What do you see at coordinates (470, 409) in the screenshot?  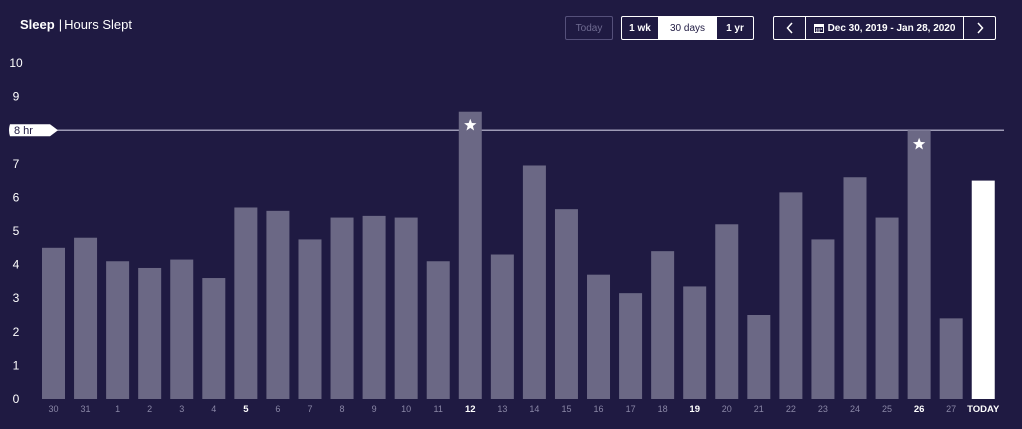 I see `x-tick-label: 12` at bounding box center [470, 409].